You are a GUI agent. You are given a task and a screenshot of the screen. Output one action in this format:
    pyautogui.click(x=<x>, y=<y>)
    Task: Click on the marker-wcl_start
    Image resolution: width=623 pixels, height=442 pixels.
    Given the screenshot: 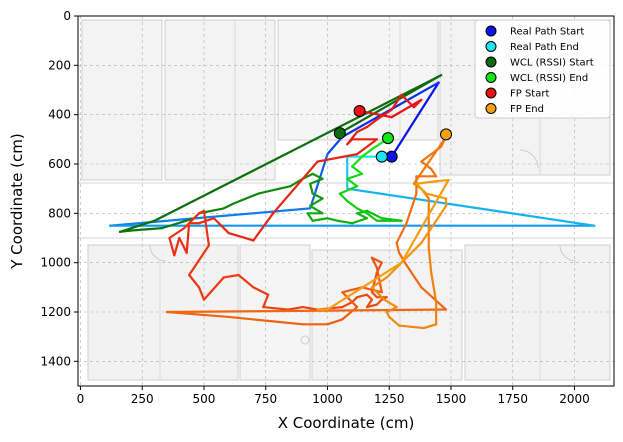 What is the action you would take?
    pyautogui.click(x=339, y=133)
    